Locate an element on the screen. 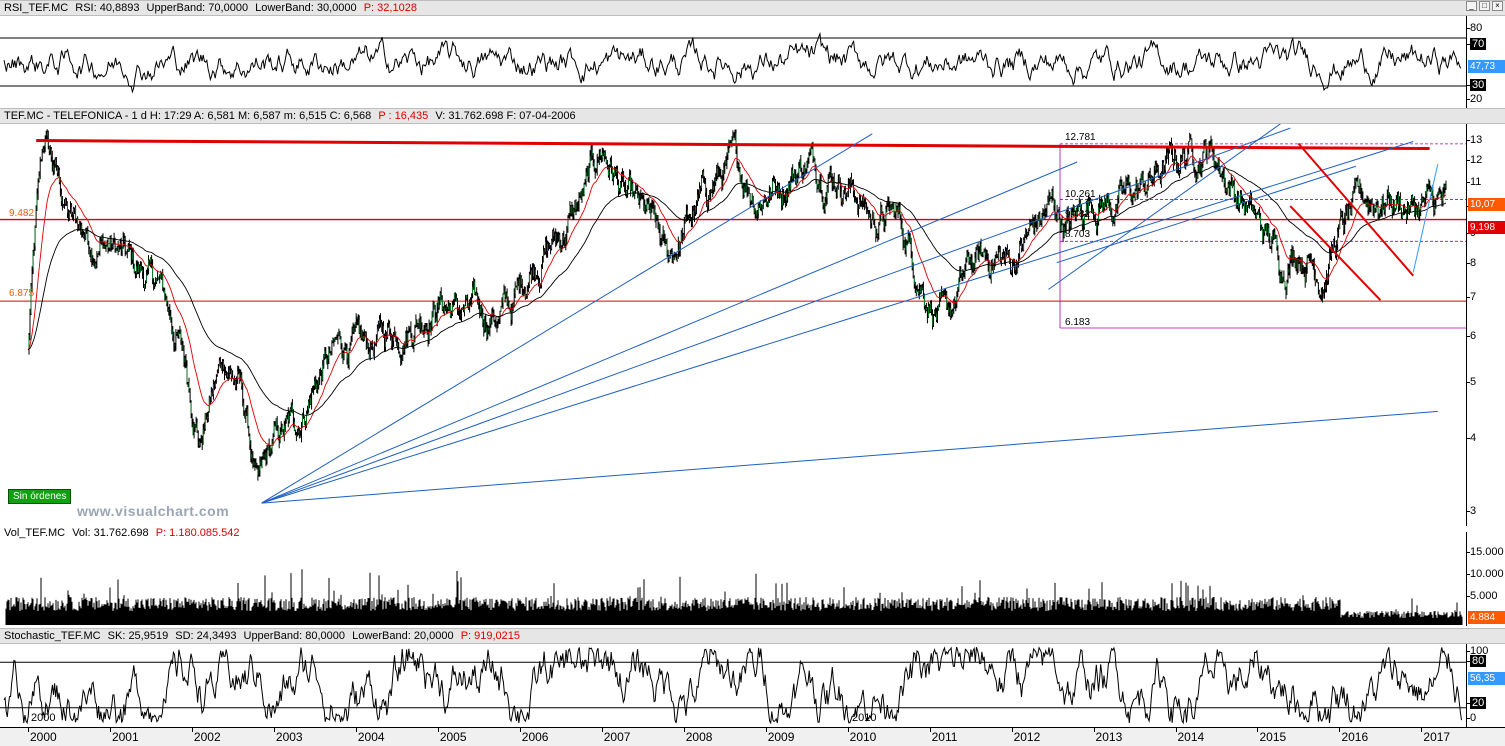  x-tick-2012: 2012 is located at coordinates (1027, 737).